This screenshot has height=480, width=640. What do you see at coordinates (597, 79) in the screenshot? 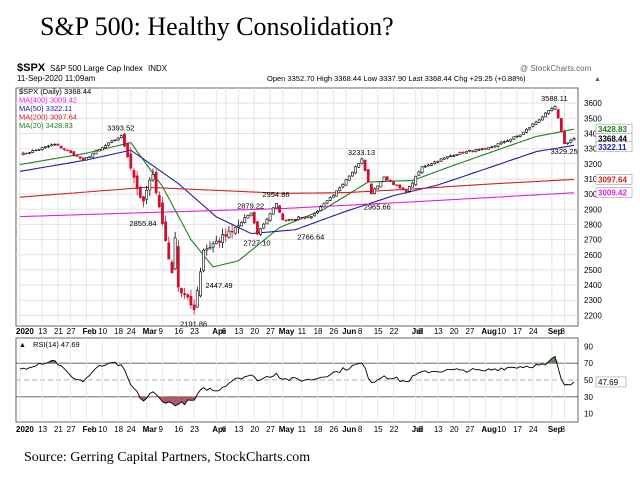
I see `up-arrow-icon: ▲` at bounding box center [597, 79].